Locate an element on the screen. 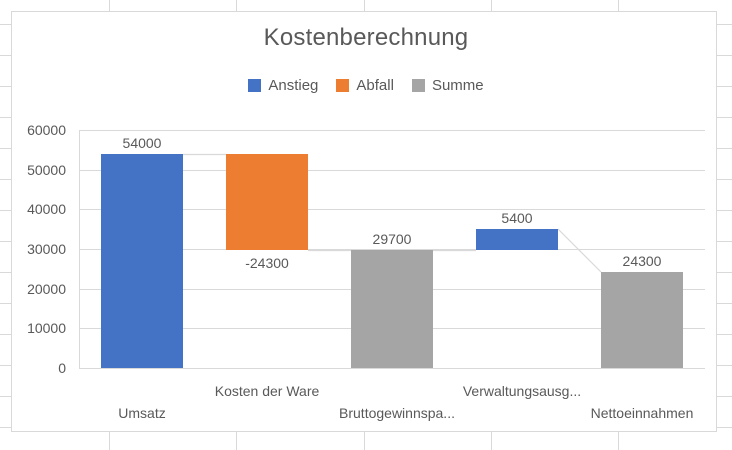 Image resolution: width=732 pixels, height=450 pixels. data-label: 29700 is located at coordinates (392, 239).